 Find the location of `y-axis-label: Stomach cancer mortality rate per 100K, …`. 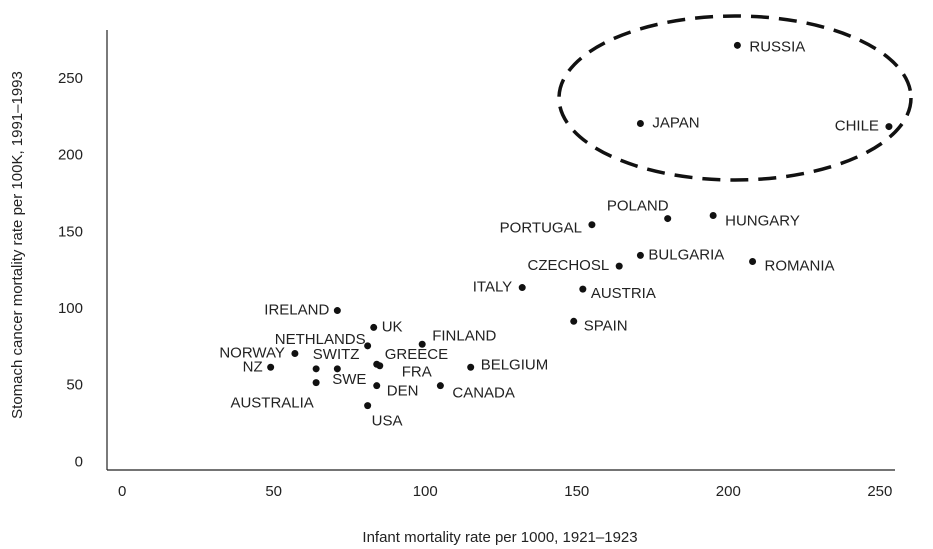

y-axis-label: Stomach cancer mortality rate per 100K, … is located at coordinates (17, 245).